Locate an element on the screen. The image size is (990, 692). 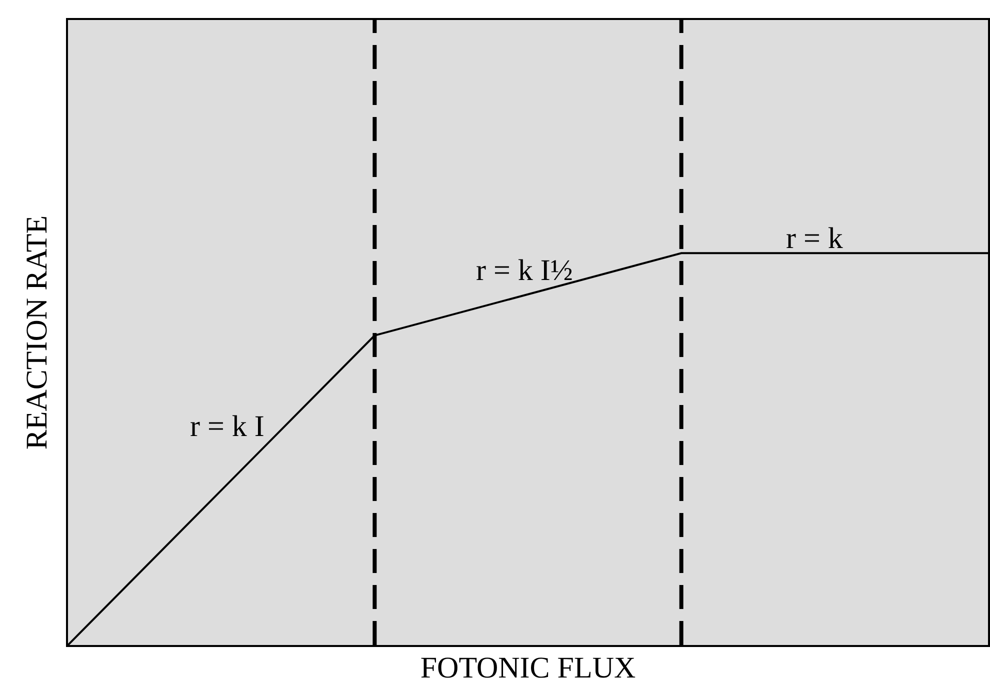
x-axis-title: FOTONIC FLUX is located at coordinates (528, 667).